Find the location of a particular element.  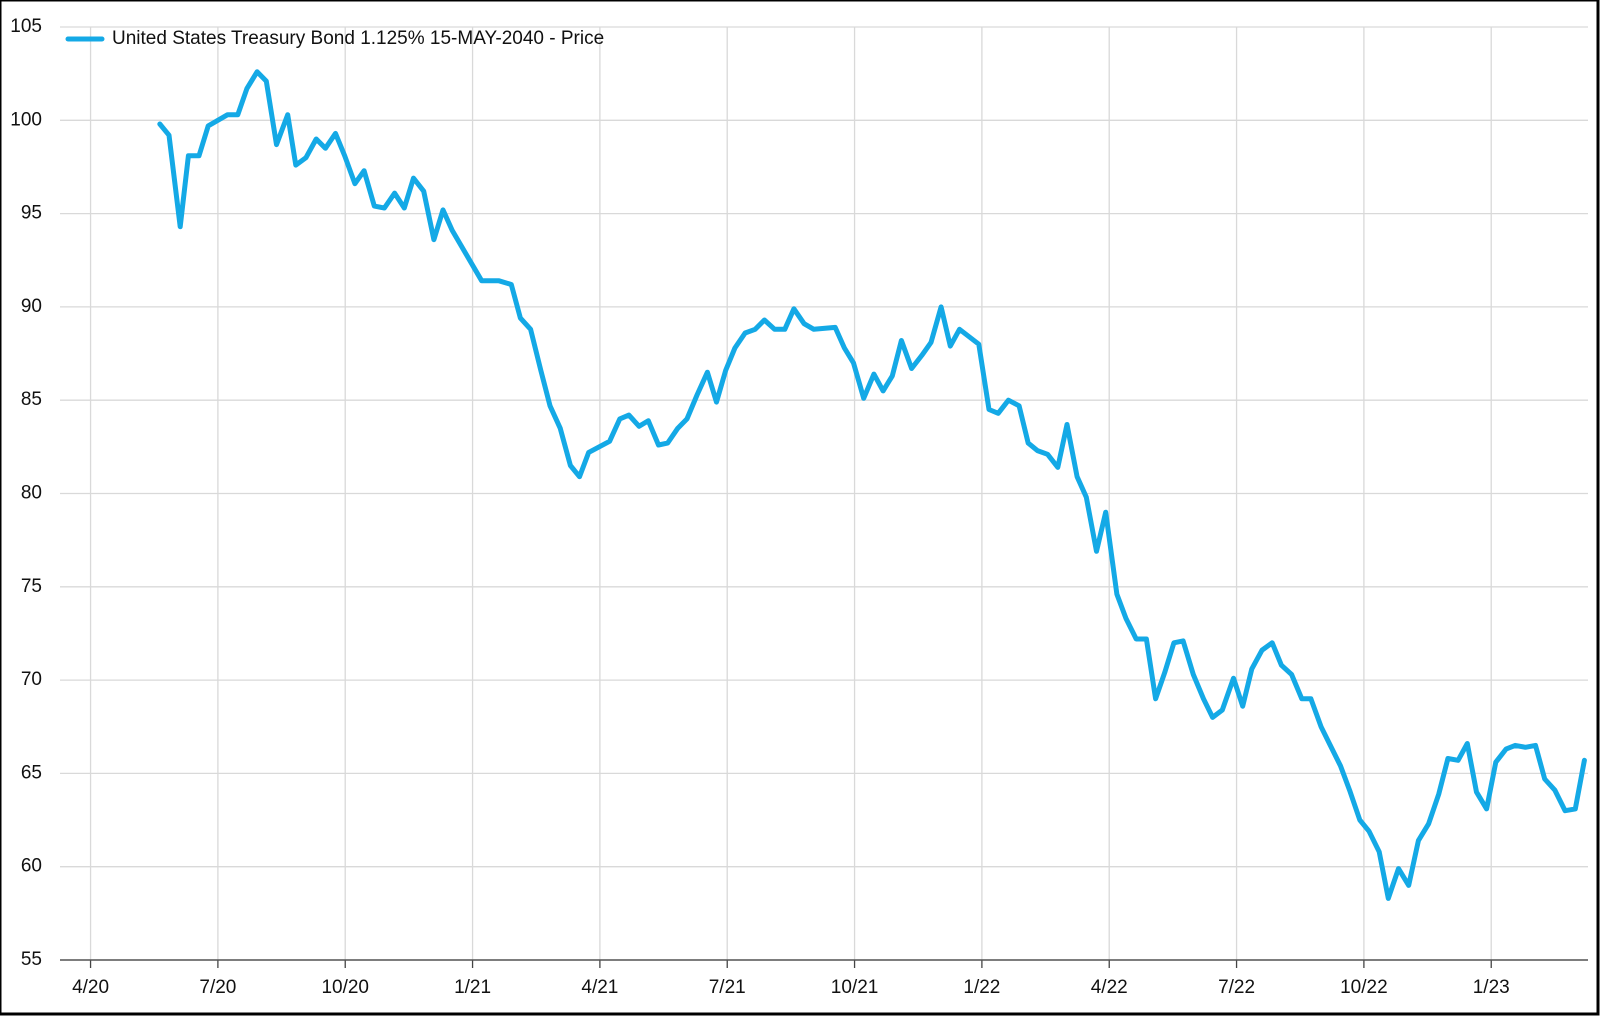

x-tick-label: 7/20 is located at coordinates (217, 987).